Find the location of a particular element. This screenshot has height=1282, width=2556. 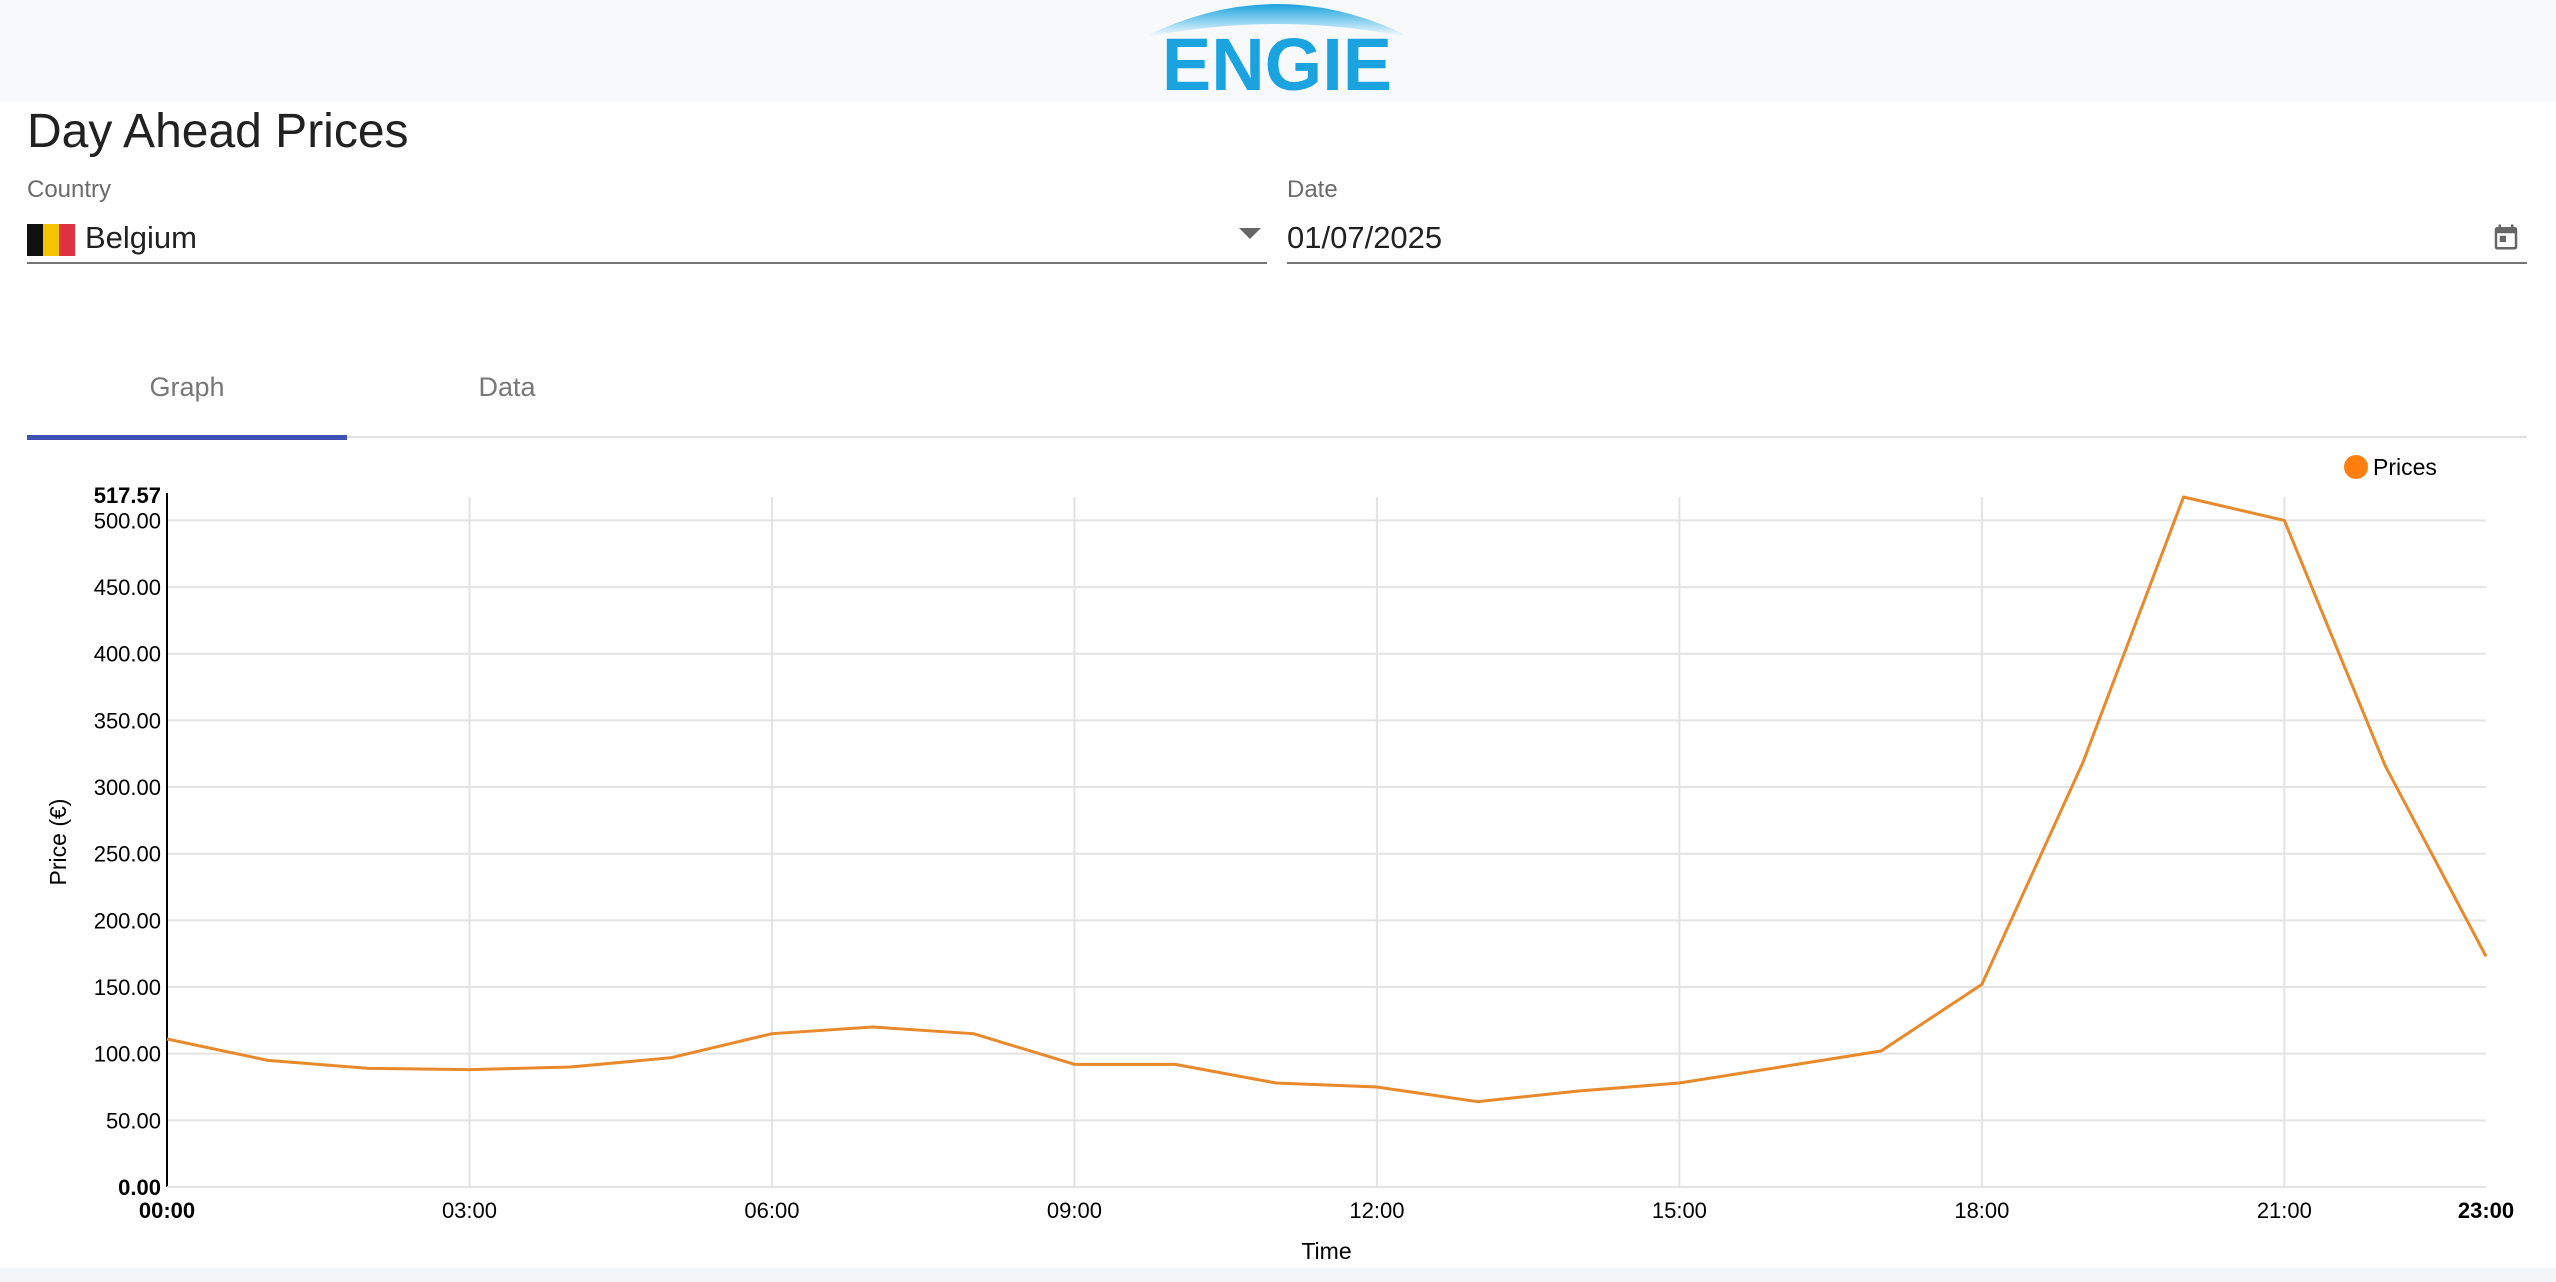

x-tick-label: 00:00 is located at coordinates (167, 1210).